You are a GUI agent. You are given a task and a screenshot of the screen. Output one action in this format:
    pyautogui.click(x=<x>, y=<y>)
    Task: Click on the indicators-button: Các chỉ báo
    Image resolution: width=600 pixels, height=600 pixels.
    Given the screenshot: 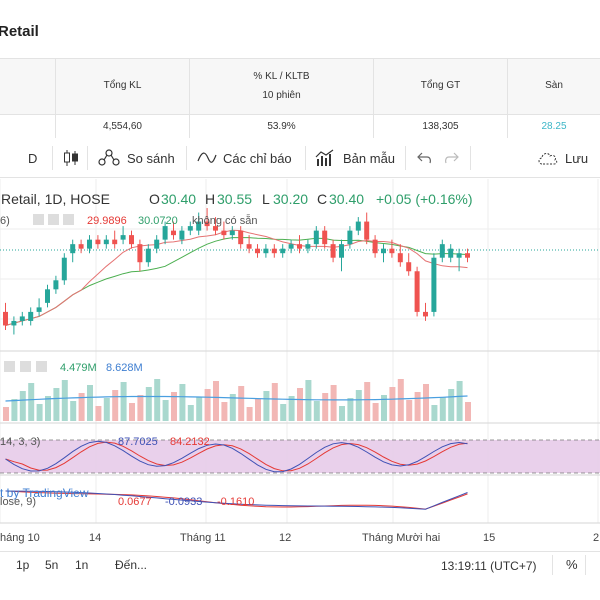 What is the action you would take?
    pyautogui.click(x=244, y=158)
    